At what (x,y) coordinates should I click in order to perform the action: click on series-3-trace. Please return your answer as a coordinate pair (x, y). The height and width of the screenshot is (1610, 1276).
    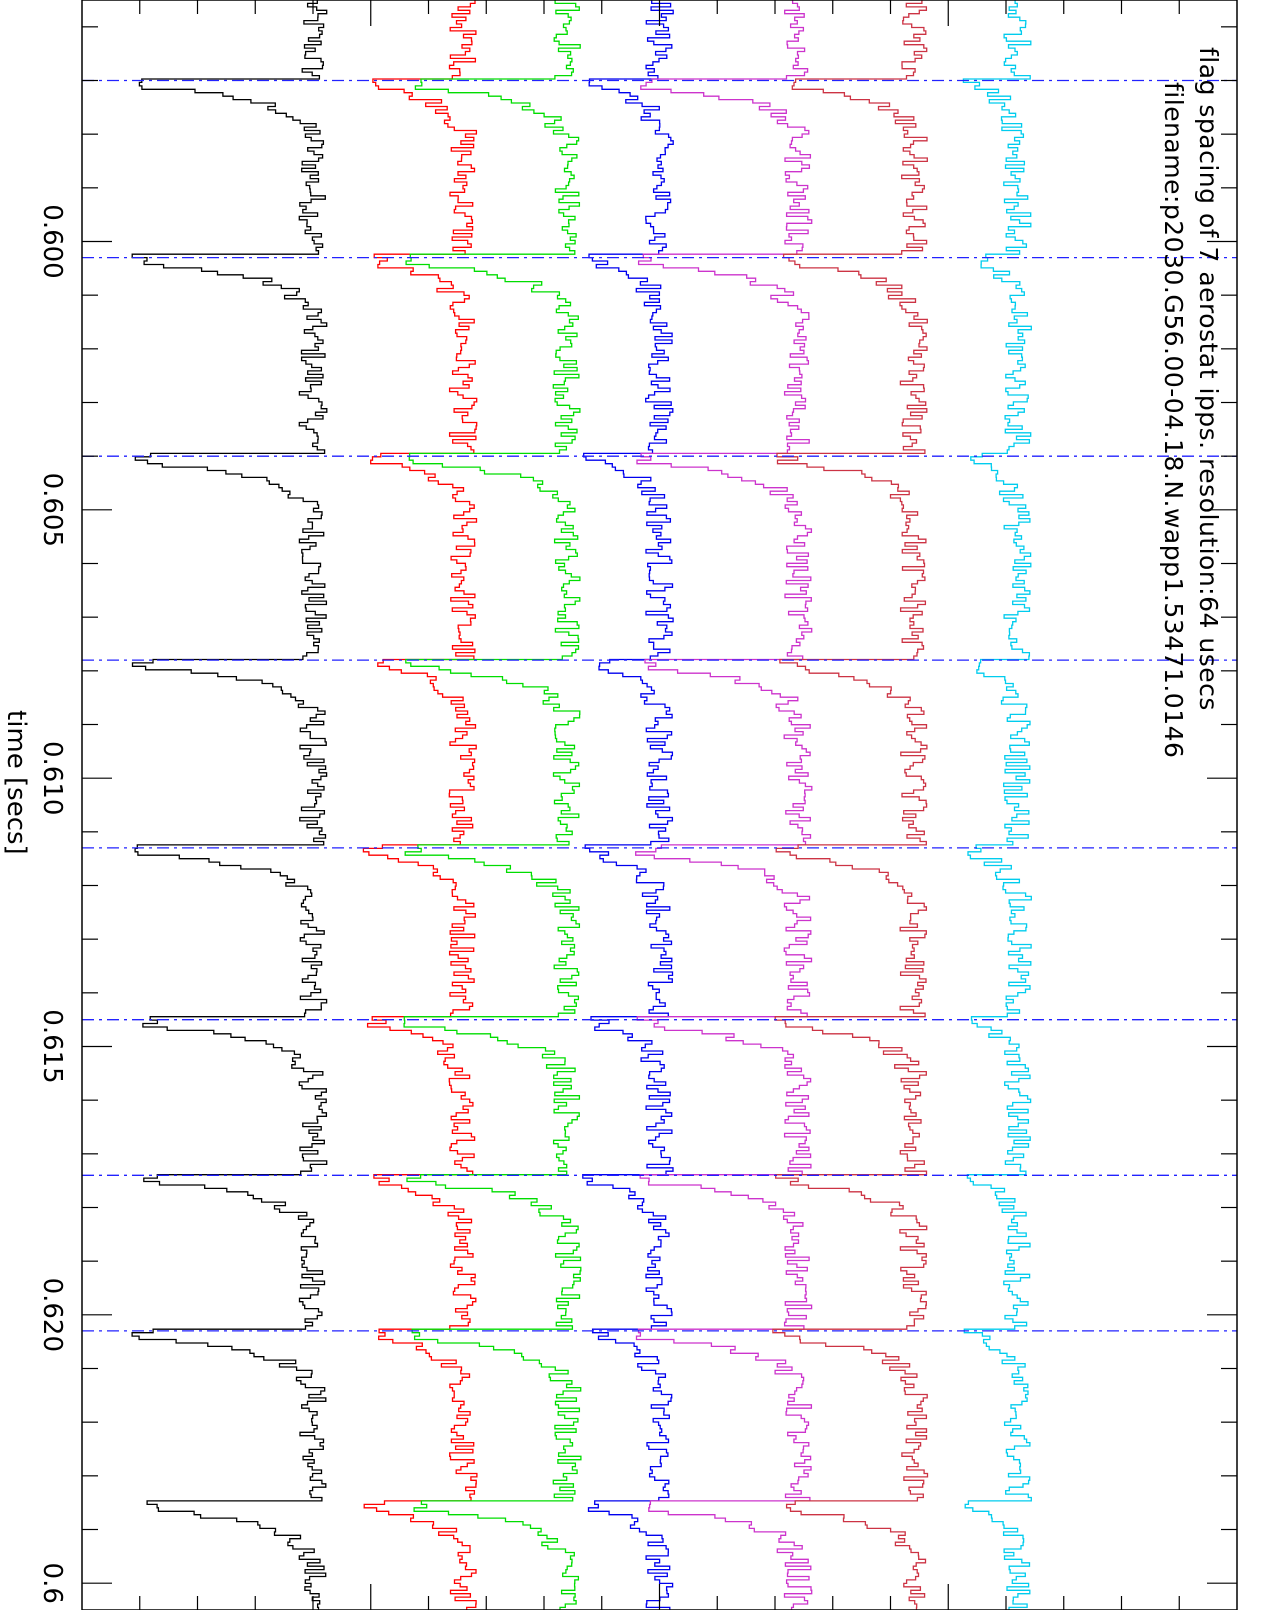
    Looking at the image, I should click on (492, 805).